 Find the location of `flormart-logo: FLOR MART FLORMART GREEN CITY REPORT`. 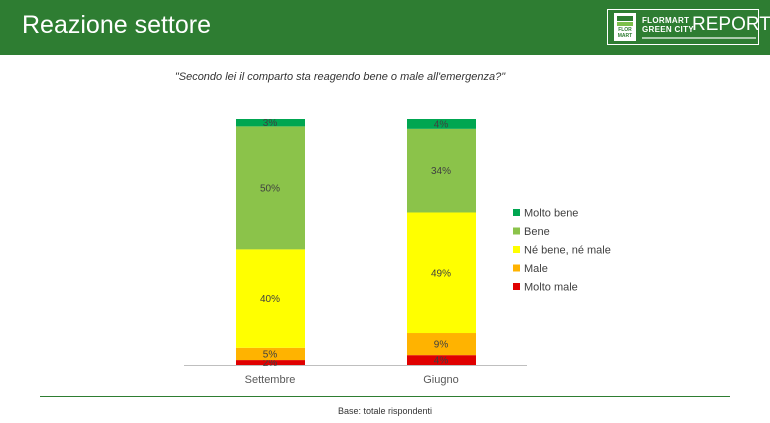

flormart-logo: FLOR MART FLORMART GREEN CITY REPORT is located at coordinates (688, 27).